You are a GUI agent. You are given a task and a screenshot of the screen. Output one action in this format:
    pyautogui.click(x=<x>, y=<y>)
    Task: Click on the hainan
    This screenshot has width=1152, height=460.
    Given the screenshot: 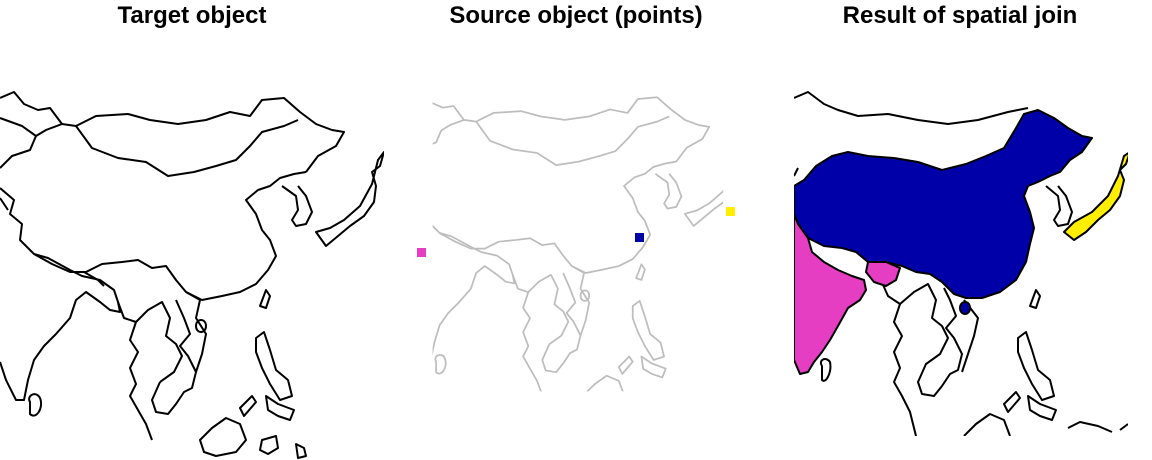 What is the action you would take?
    pyautogui.click(x=201, y=326)
    